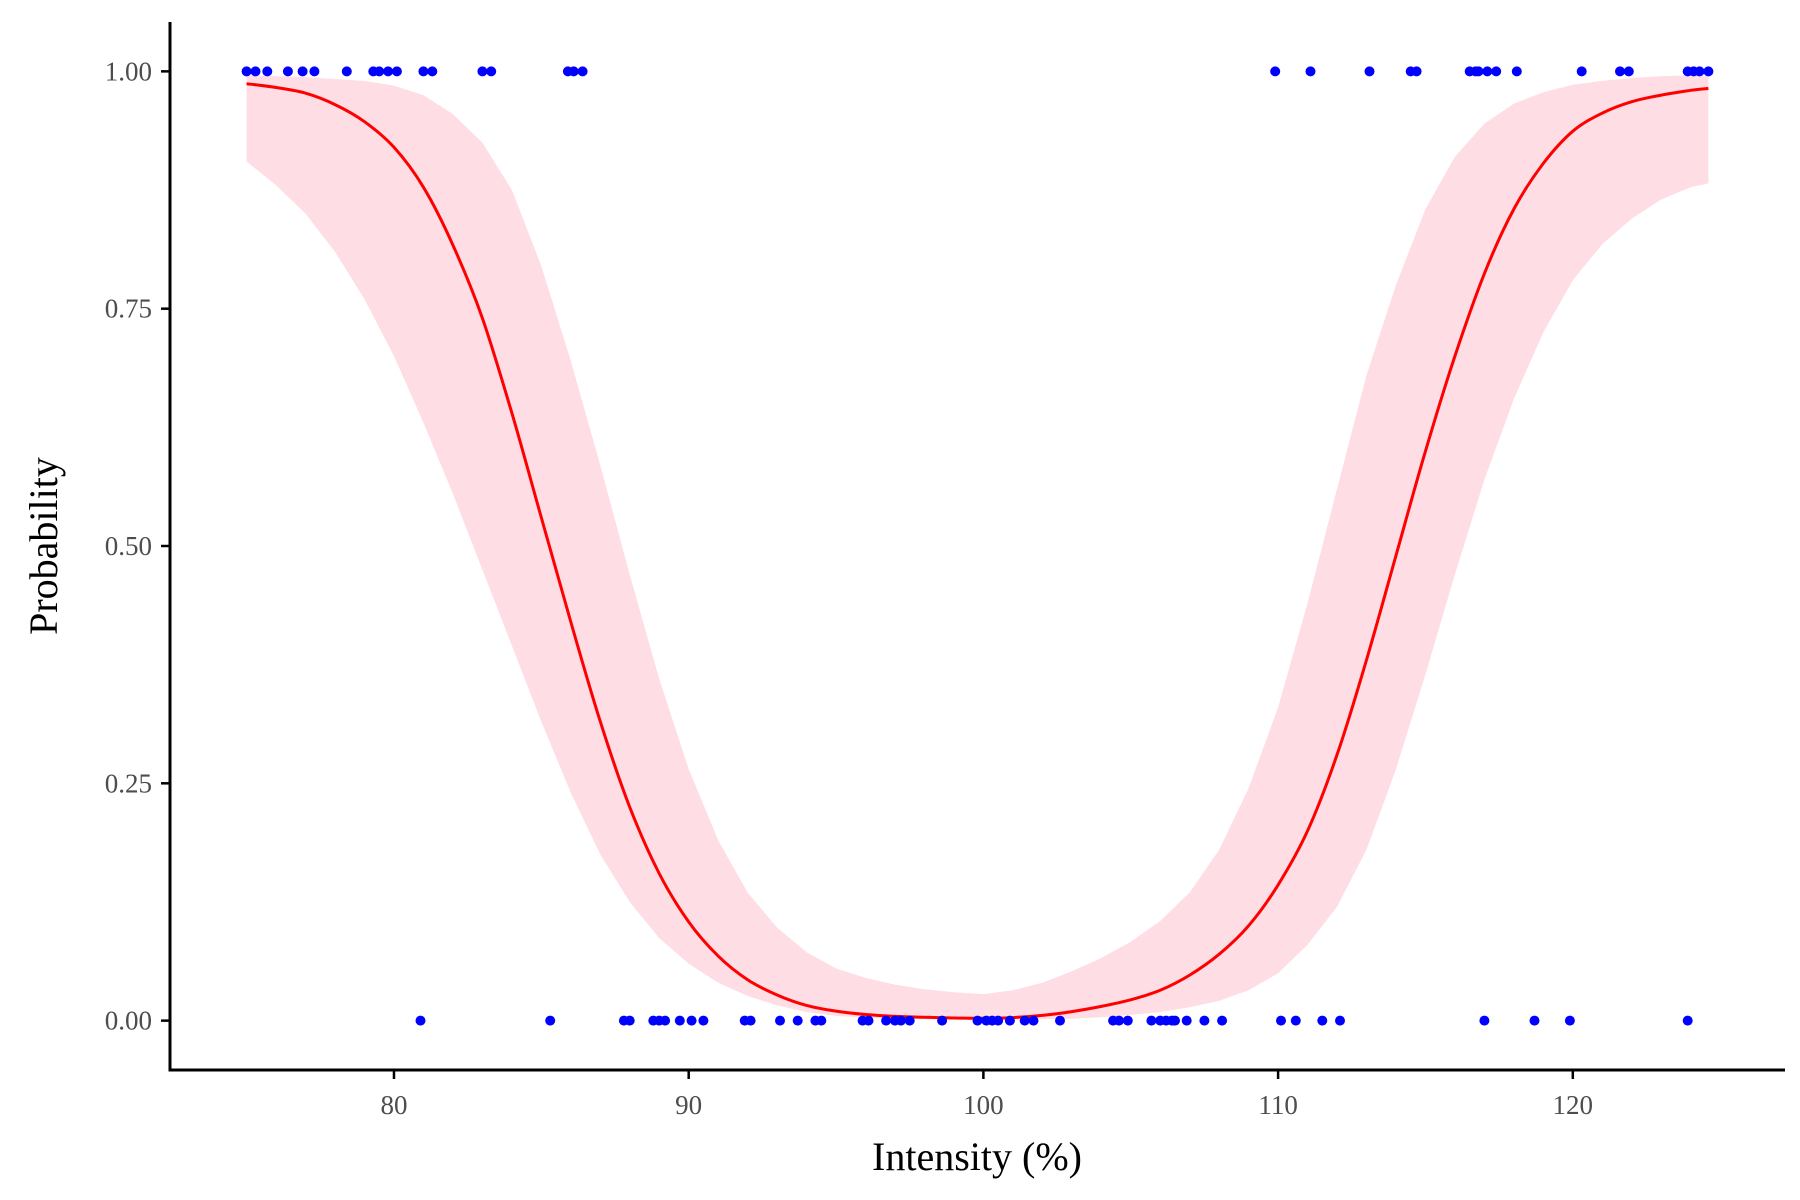  What do you see at coordinates (688, 1105) in the screenshot?
I see `x-tick-label: 90` at bounding box center [688, 1105].